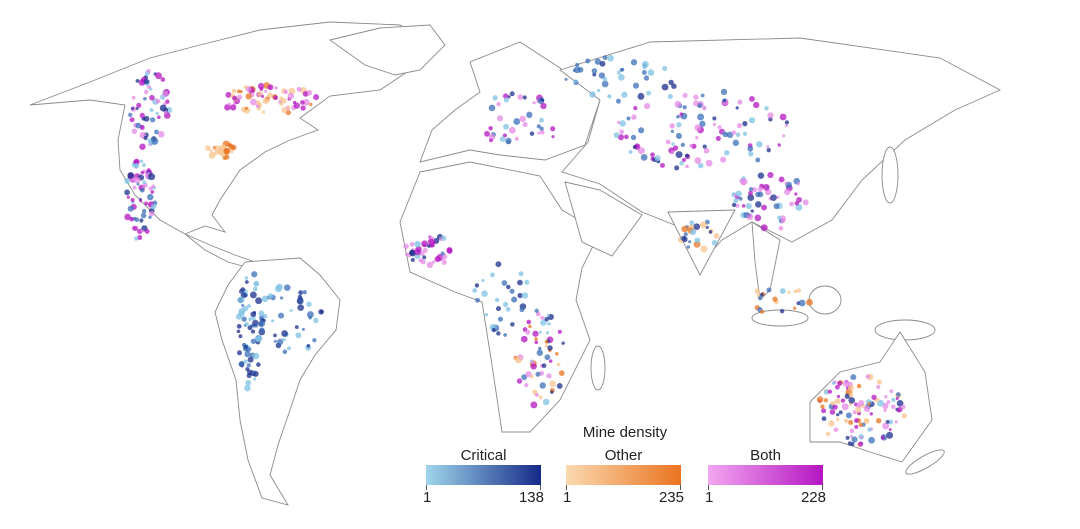  What do you see at coordinates (709, 497) in the screenshot?
I see `legend-min: 1` at bounding box center [709, 497].